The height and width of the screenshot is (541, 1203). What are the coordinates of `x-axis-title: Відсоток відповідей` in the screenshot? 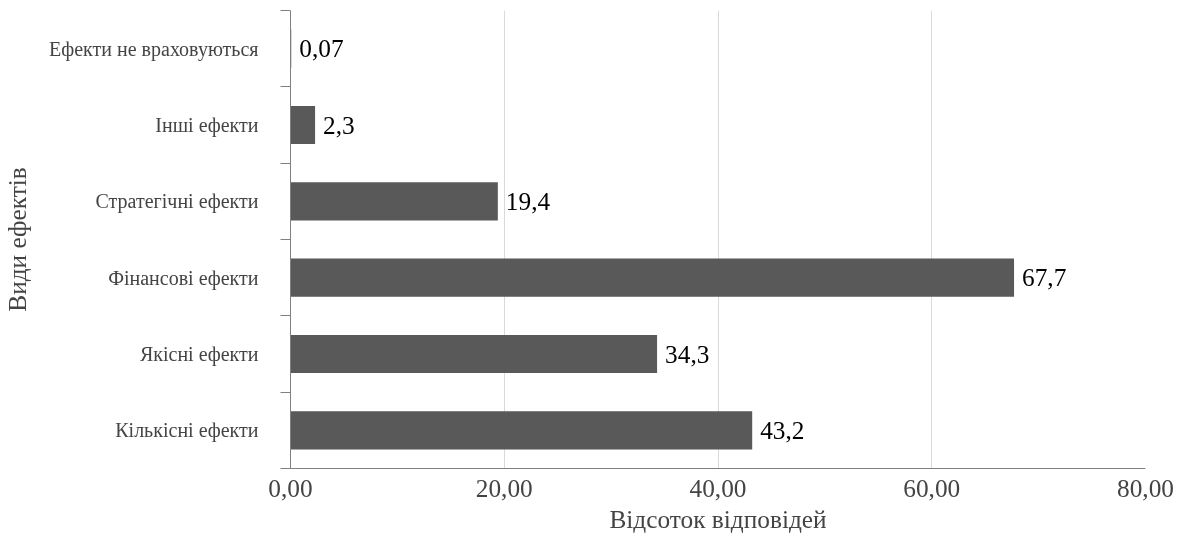 It's located at (718, 518).